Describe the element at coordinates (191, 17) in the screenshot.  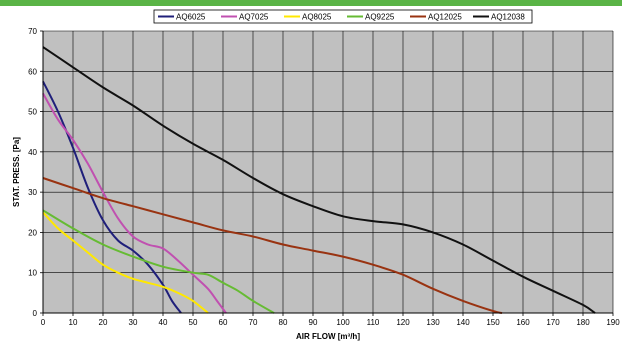
I see `legend-label-aq6025: AQ6025` at that location.